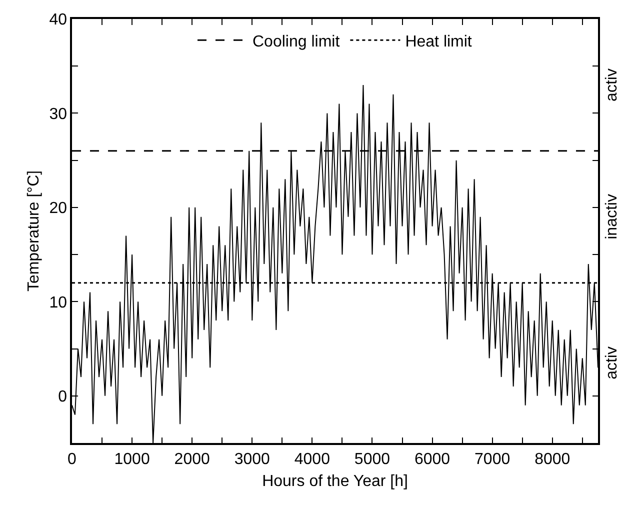 The height and width of the screenshot is (505, 631). What do you see at coordinates (34, 231) in the screenshot?
I see `y-axis-title: Temperature [°C]` at bounding box center [34, 231].